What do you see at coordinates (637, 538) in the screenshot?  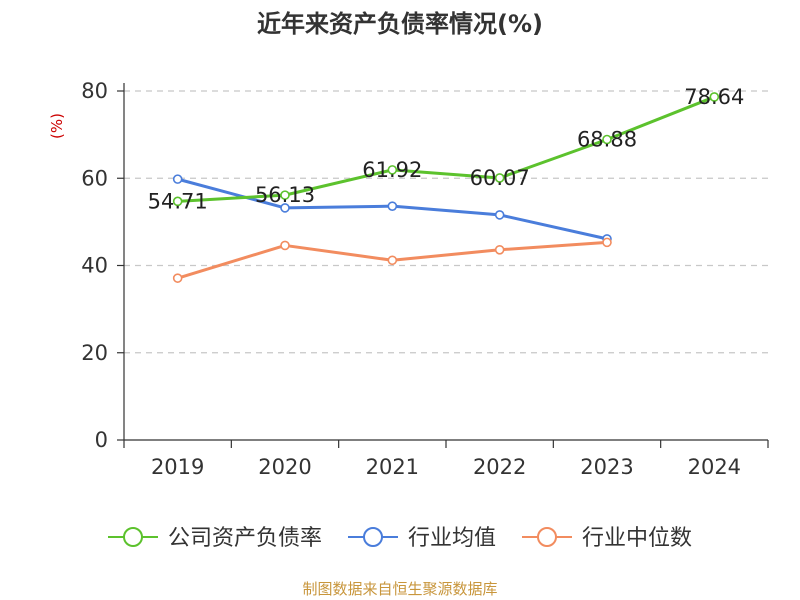 I see `legend-label: 行业中位数` at bounding box center [637, 538].